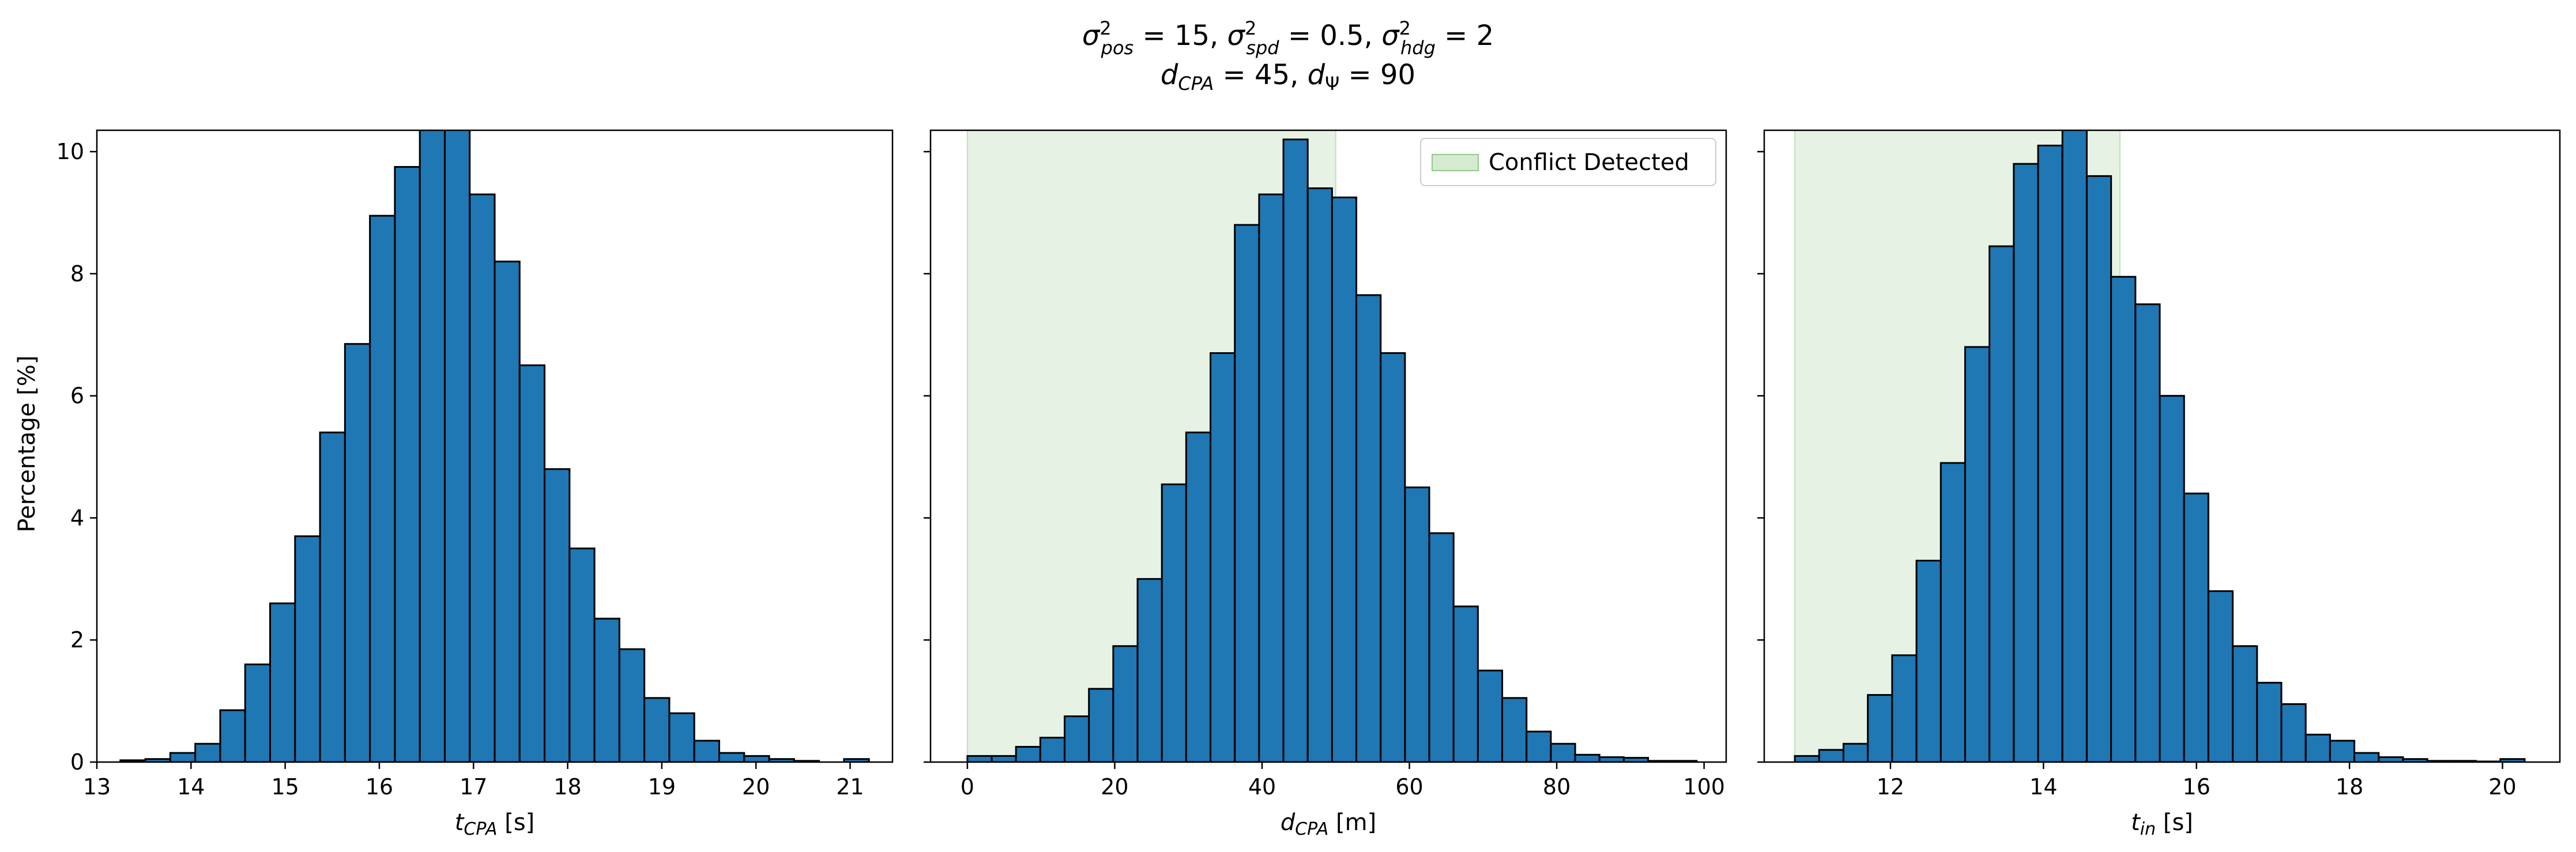 The width and height of the screenshot is (2576, 852). Describe the element at coordinates (70, 152) in the screenshot. I see `y-tick-label: 10` at that location.